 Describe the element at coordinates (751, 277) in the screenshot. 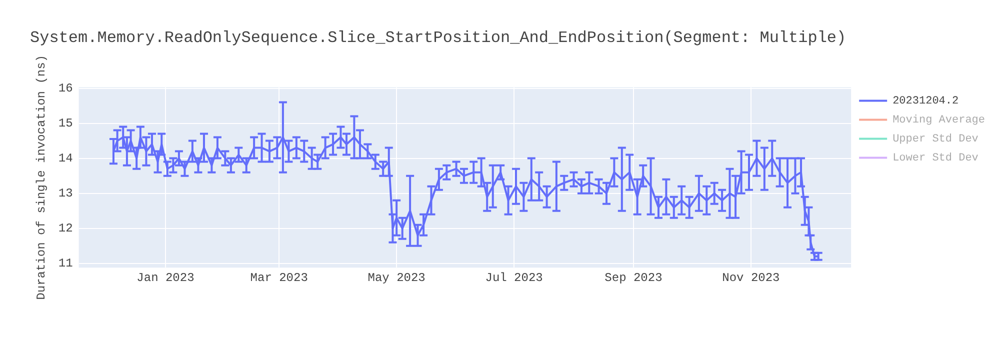

I see `x-tick-label: Nov 2023` at that location.